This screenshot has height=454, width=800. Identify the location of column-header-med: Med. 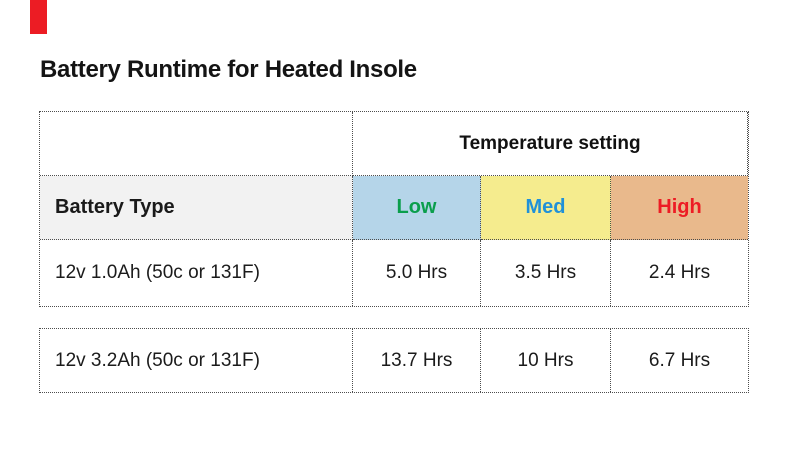
(546, 208).